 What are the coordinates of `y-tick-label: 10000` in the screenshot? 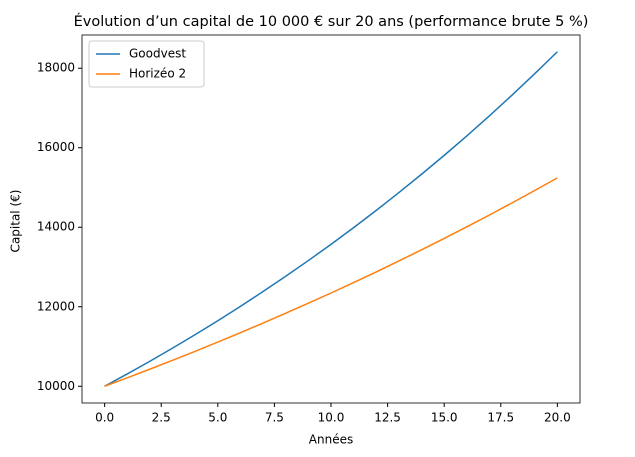 It's located at (56, 386).